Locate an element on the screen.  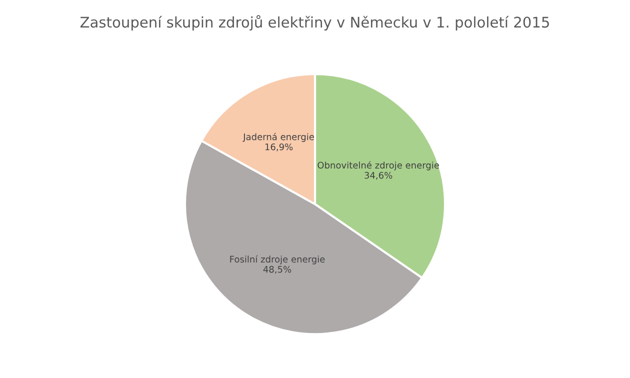
data-label: 34,6% is located at coordinates (378, 176).